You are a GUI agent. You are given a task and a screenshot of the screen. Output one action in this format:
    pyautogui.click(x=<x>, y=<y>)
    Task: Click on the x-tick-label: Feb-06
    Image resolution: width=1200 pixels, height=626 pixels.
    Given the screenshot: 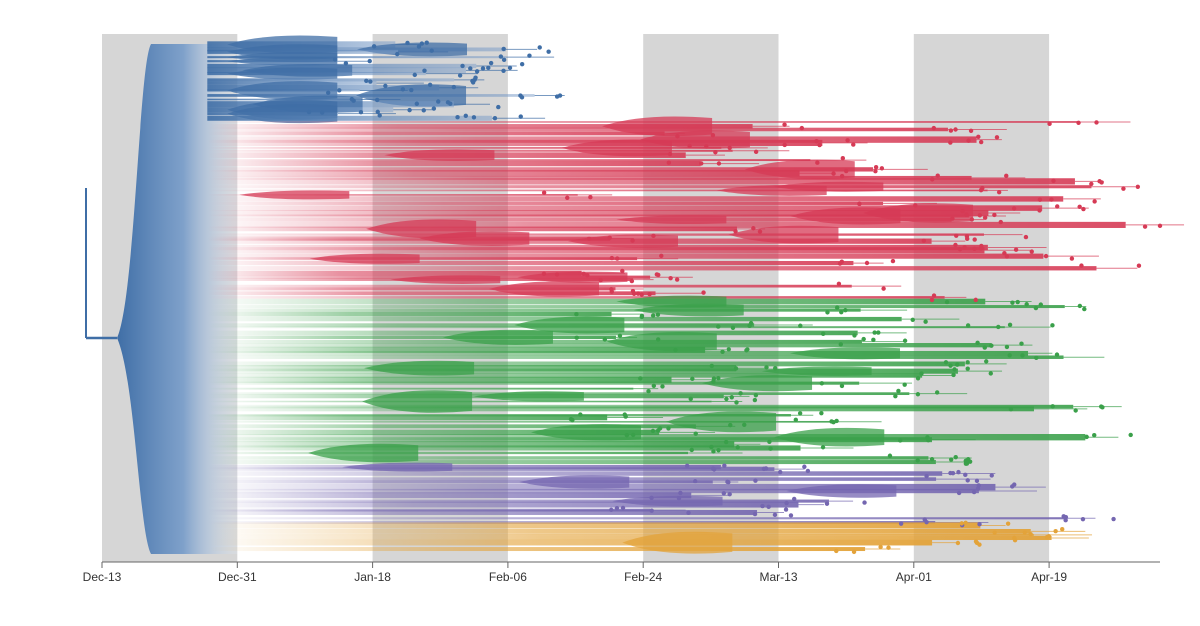 What is the action you would take?
    pyautogui.click(x=508, y=577)
    